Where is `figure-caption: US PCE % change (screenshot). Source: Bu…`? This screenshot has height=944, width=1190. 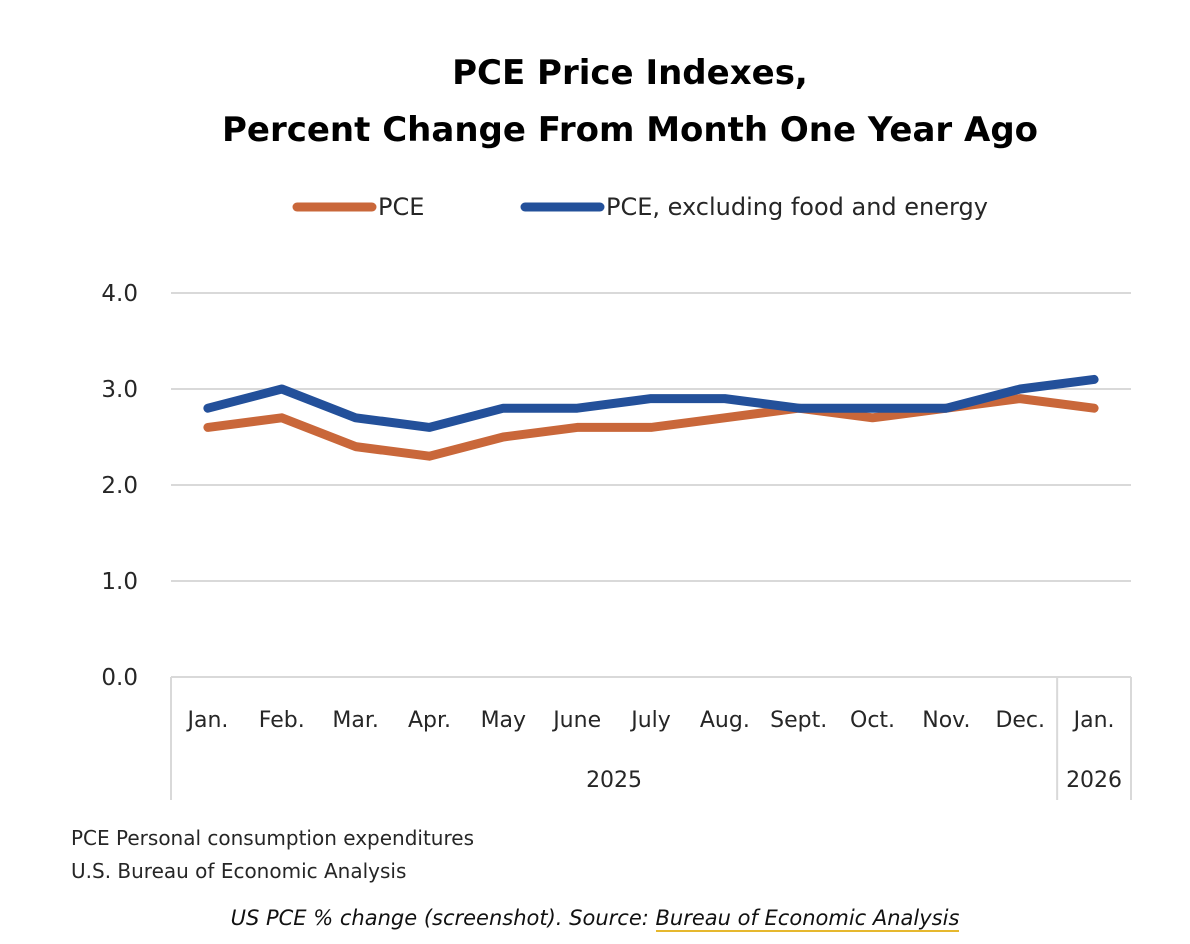 figure-caption: US PCE % change (screenshot). Source: Bu… is located at coordinates (595, 919).